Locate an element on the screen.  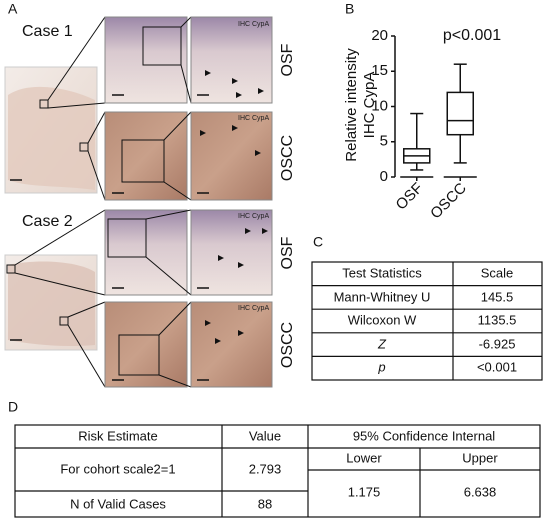
table-cell: 88 is located at coordinates (265, 503).